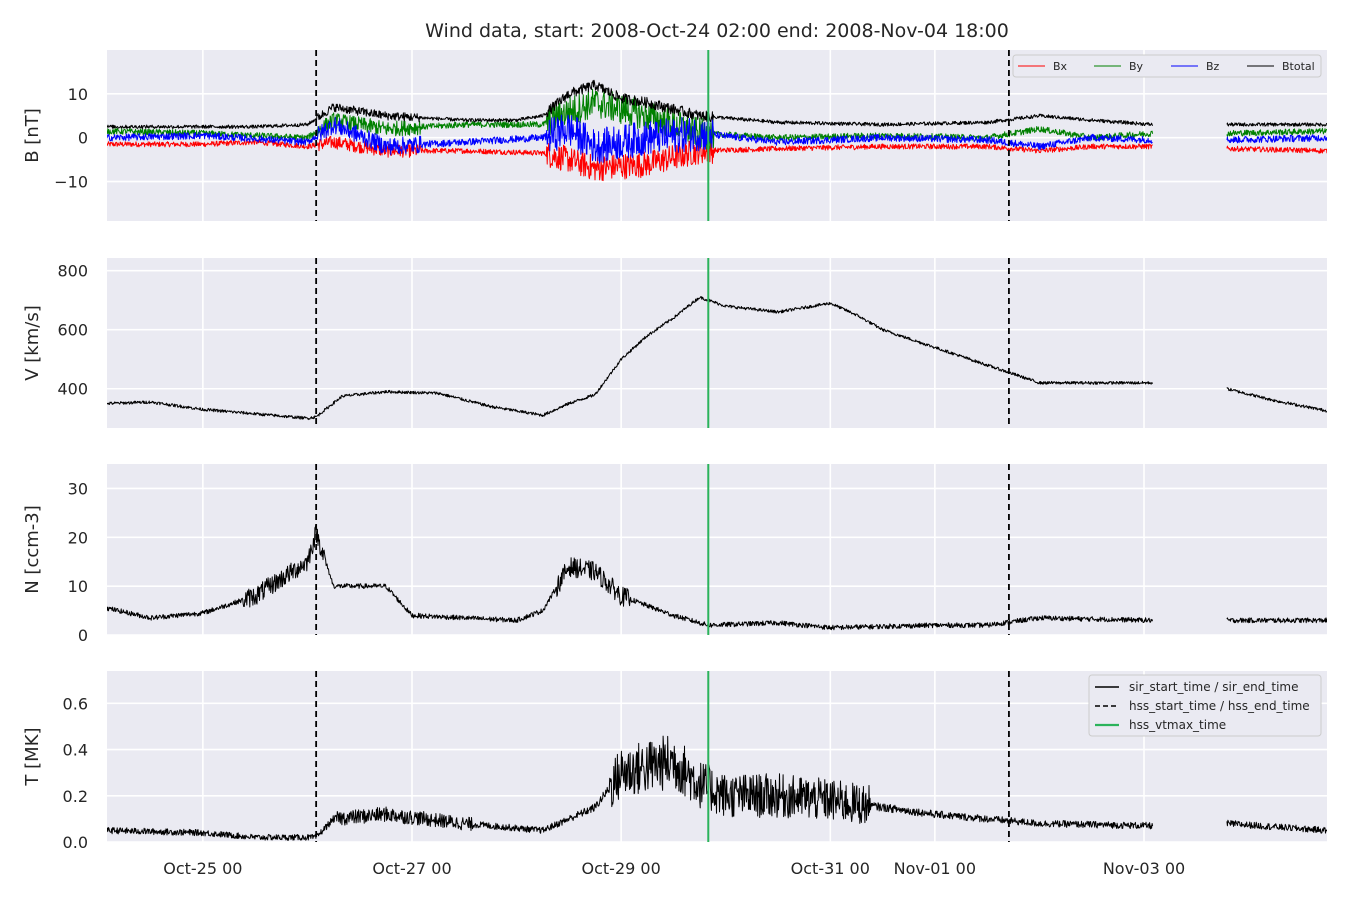 This screenshot has width=1350, height=900. Describe the element at coordinates (75, 703) in the screenshot. I see `y-tick-label: 0.6` at that location.